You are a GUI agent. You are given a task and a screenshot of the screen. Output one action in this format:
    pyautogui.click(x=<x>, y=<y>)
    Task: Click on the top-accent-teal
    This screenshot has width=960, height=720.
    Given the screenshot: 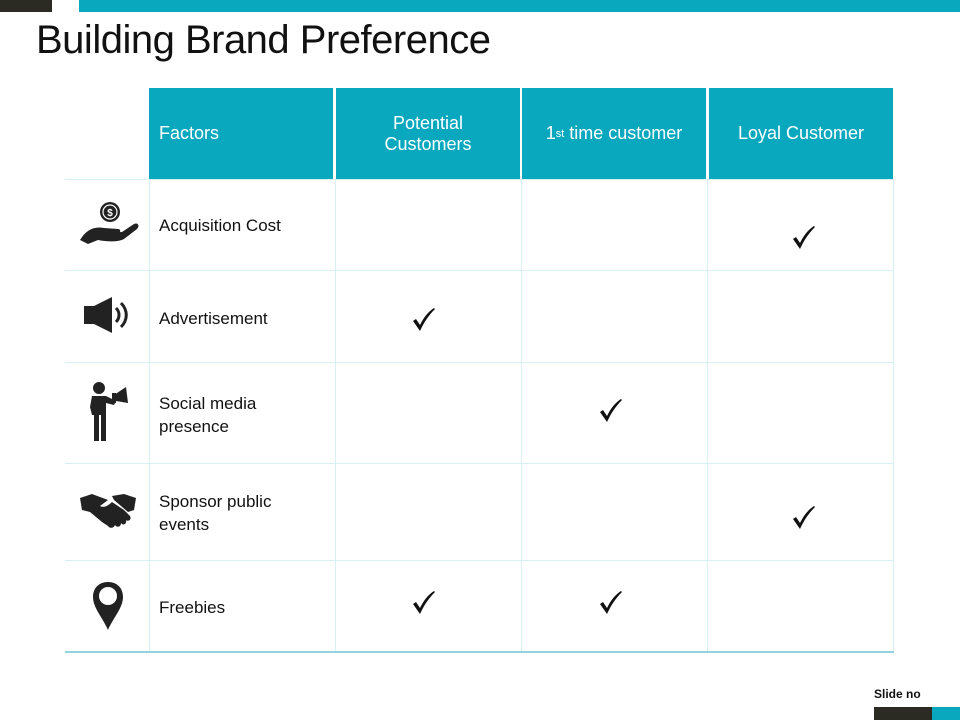 What is the action you would take?
    pyautogui.click(x=519, y=6)
    